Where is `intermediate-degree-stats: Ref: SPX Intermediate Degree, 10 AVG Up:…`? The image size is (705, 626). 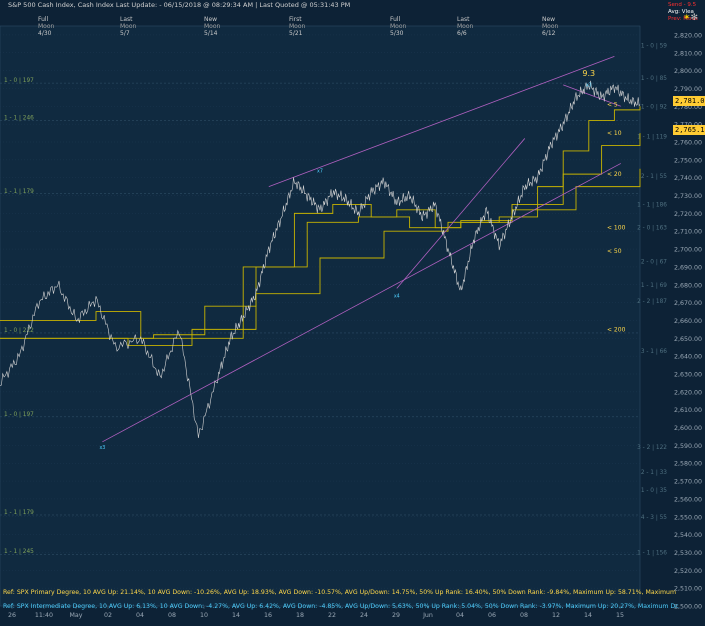
intermediate-degree-stats: Ref: SPX Intermediate Degree, 10 AVG Up:… is located at coordinates (341, 606).